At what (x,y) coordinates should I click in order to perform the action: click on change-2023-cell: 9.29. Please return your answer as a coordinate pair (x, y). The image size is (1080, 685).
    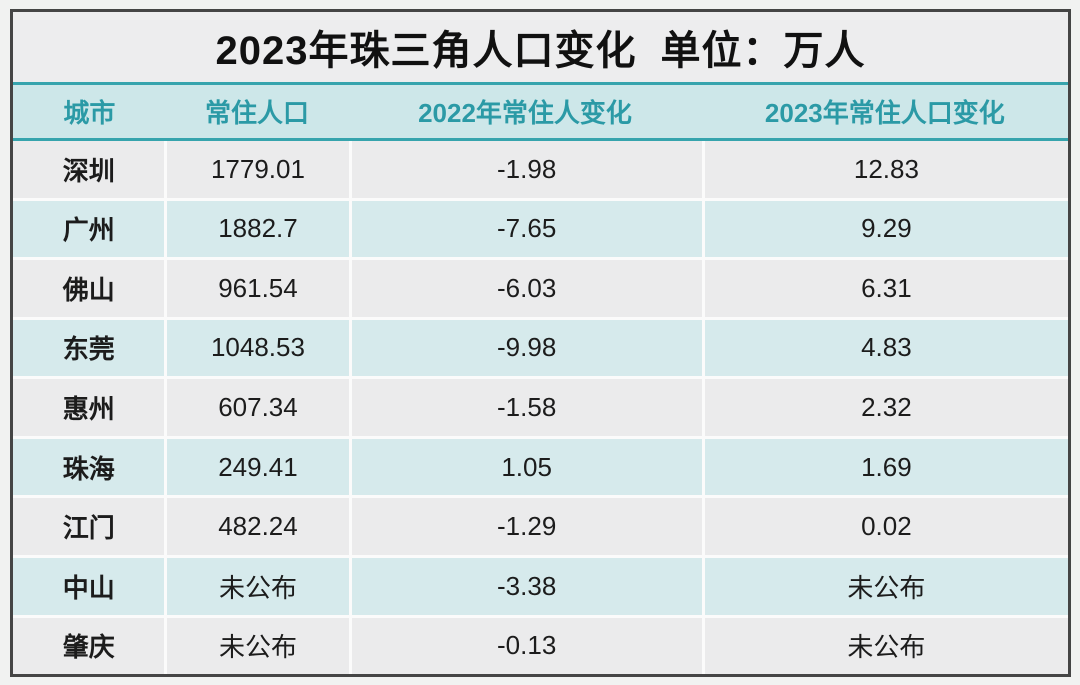
    Looking at the image, I should click on (886, 229).